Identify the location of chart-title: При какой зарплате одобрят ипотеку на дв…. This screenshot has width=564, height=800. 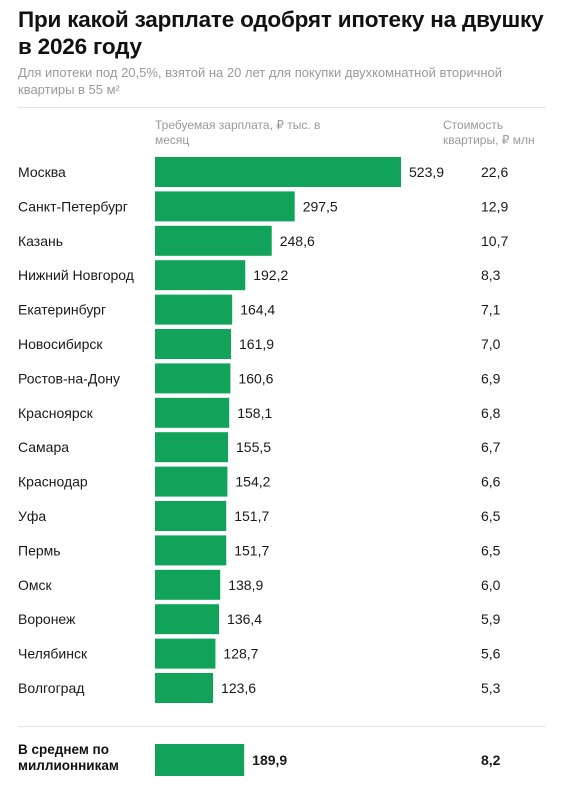
(281, 33).